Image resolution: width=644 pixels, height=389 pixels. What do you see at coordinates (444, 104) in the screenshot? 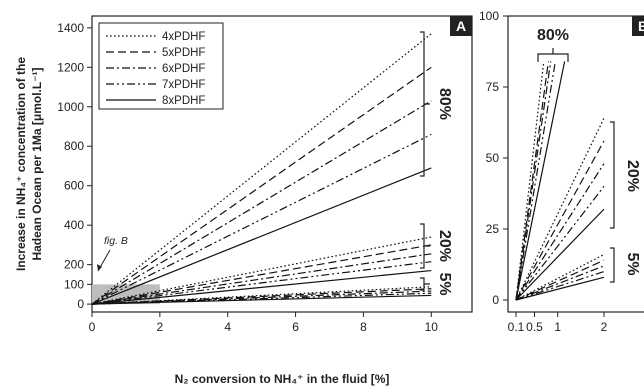
I see `group-label-80-a: 80%` at bounding box center [444, 104].